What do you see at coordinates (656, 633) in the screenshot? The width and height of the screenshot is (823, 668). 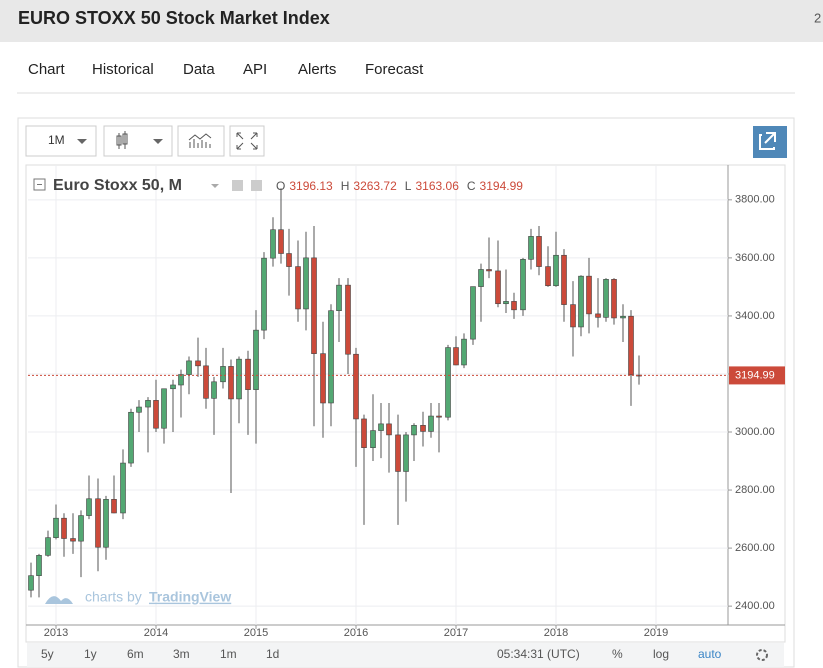 I see `x-tick-label: 2019` at bounding box center [656, 633].